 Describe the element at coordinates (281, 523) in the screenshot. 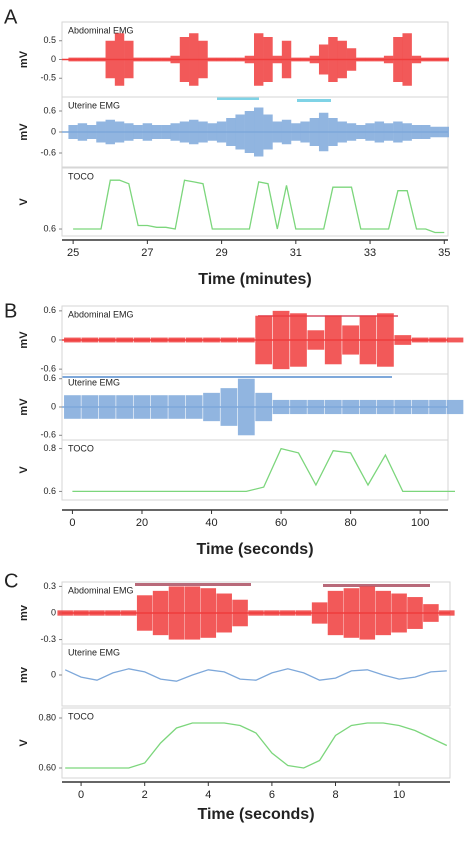

I see `x-tick-label: 60` at that location.